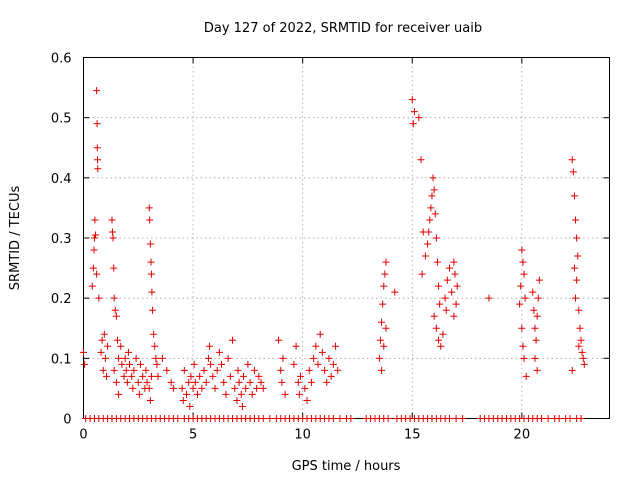 This screenshot has height=480, width=640. I want to click on x-tick-label: 5, so click(193, 435).